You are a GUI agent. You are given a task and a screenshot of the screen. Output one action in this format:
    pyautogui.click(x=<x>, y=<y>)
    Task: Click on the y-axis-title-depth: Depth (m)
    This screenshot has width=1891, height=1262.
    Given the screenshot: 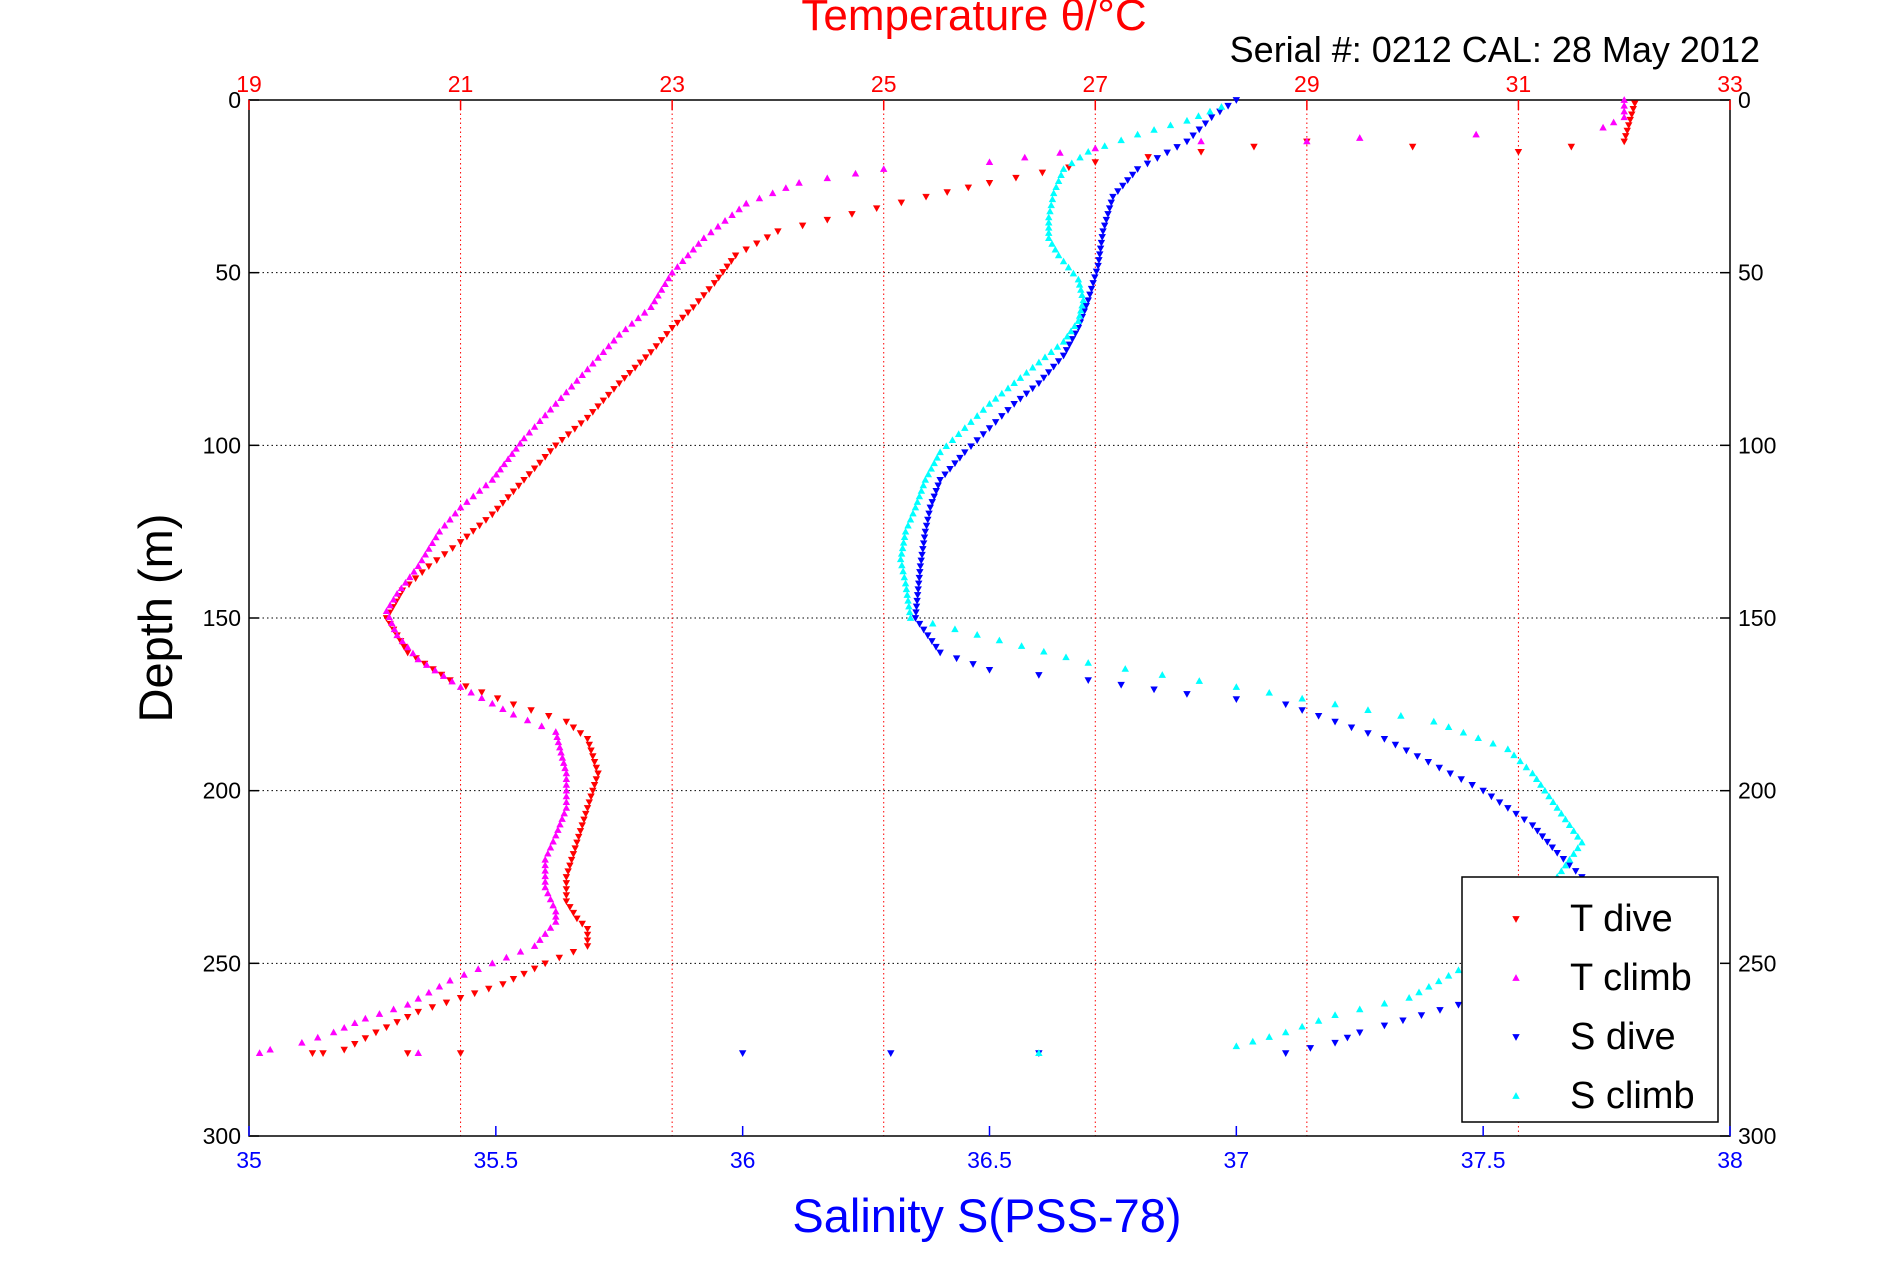 What is the action you would take?
    pyautogui.click(x=155, y=618)
    